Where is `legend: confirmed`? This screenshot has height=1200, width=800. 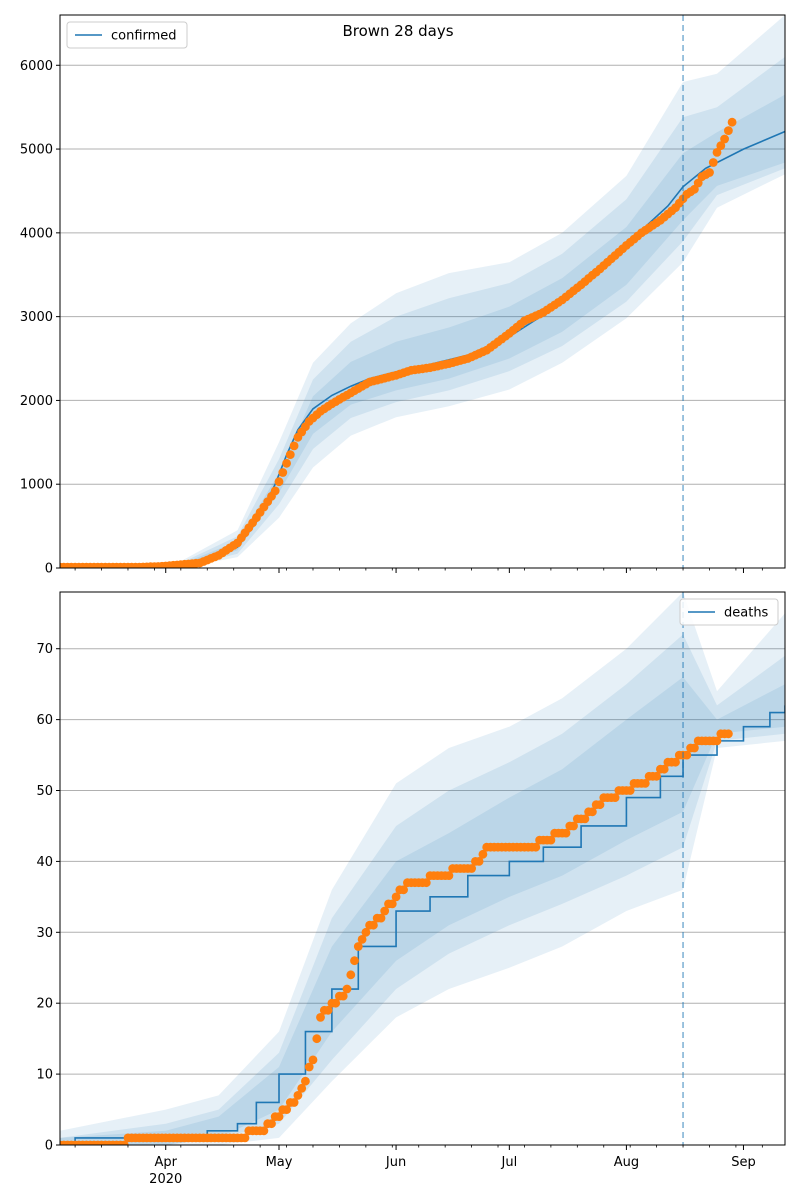 legend: confirmed is located at coordinates (127, 35).